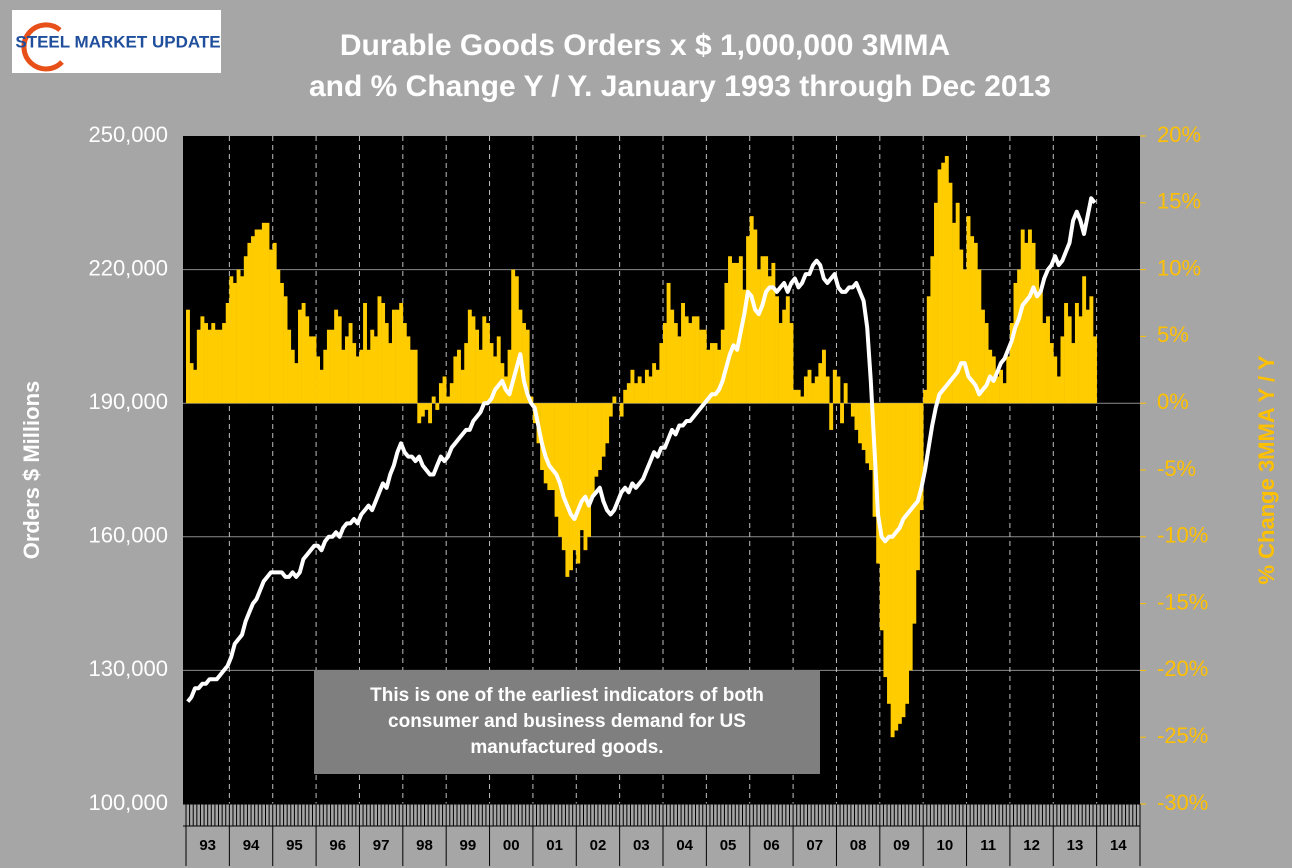 The width and height of the screenshot is (1292, 868). What do you see at coordinates (858, 845) in the screenshot?
I see `x-tick-label: 08` at bounding box center [858, 845].